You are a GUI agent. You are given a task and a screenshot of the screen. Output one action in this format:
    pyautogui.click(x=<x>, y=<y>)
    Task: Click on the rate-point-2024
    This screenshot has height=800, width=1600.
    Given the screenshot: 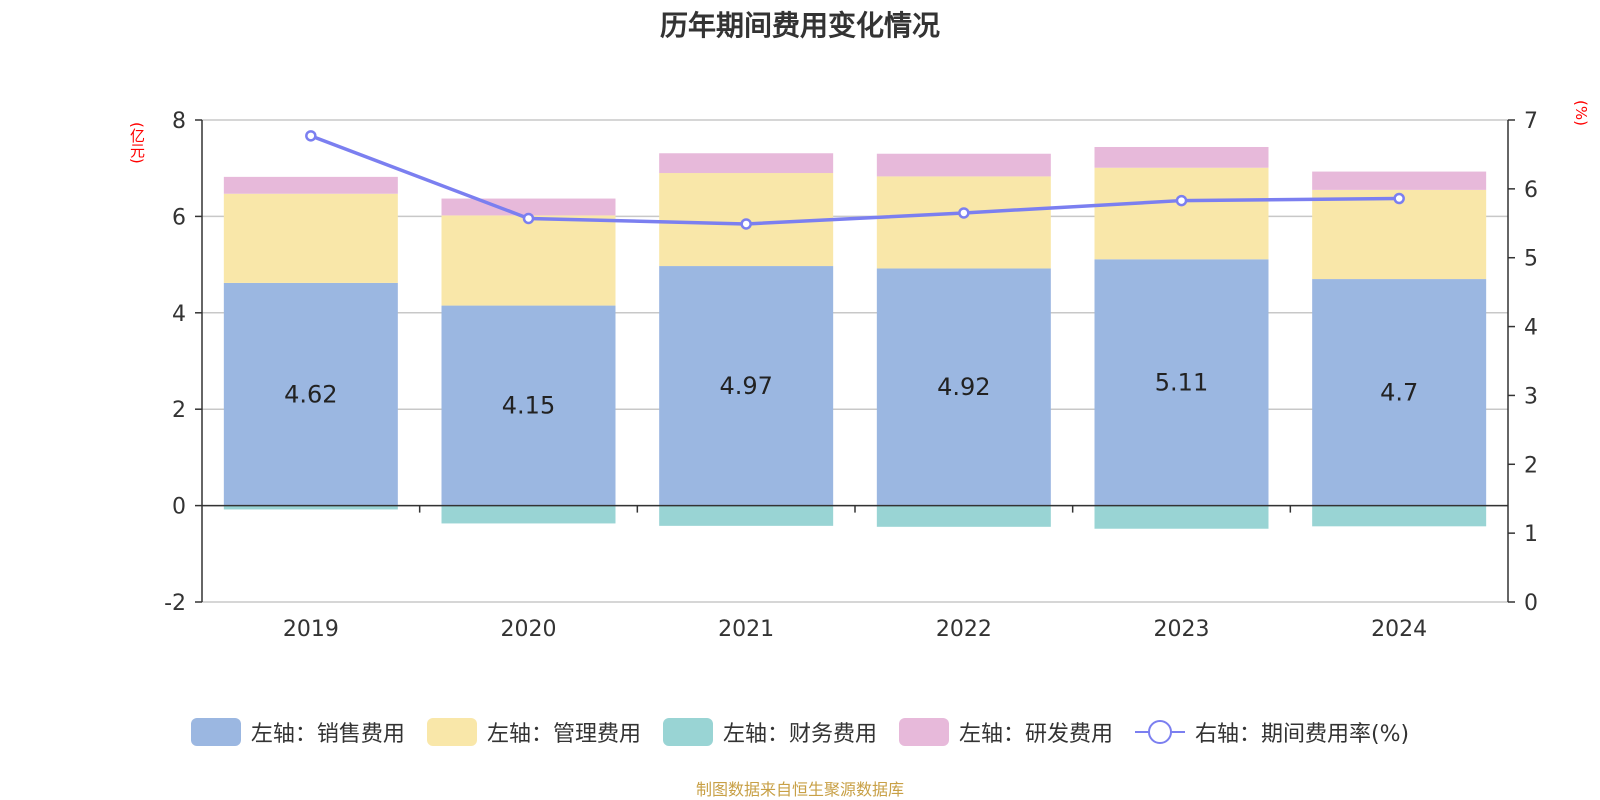 What is the action you would take?
    pyautogui.click(x=1399, y=198)
    